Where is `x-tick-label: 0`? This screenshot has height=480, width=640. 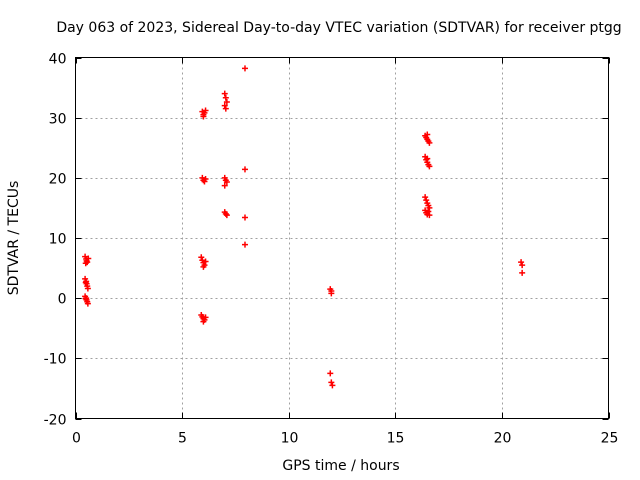 x-tick-label: 0 is located at coordinates (76, 439).